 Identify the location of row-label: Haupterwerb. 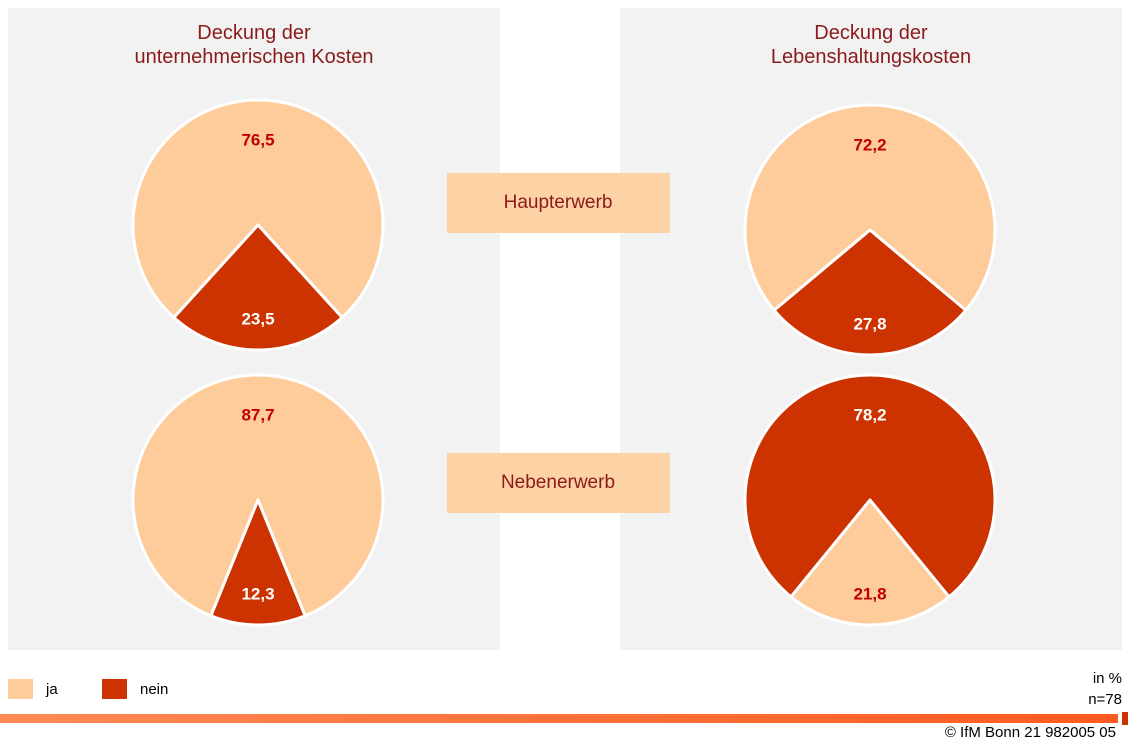
(558, 202).